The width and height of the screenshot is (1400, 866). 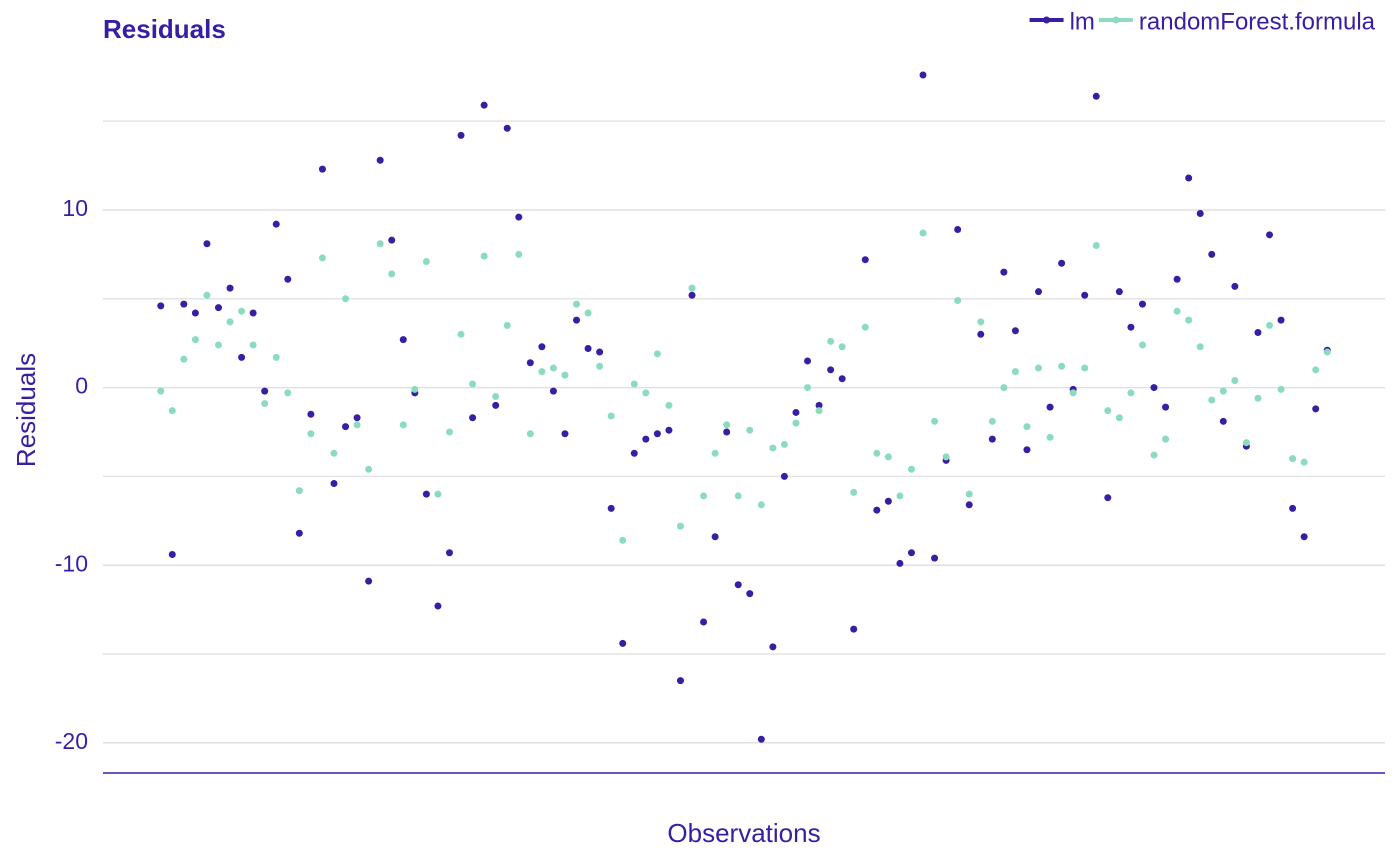 What do you see at coordinates (1257, 21) in the screenshot?
I see `legend-label: randomForest.formula` at bounding box center [1257, 21].